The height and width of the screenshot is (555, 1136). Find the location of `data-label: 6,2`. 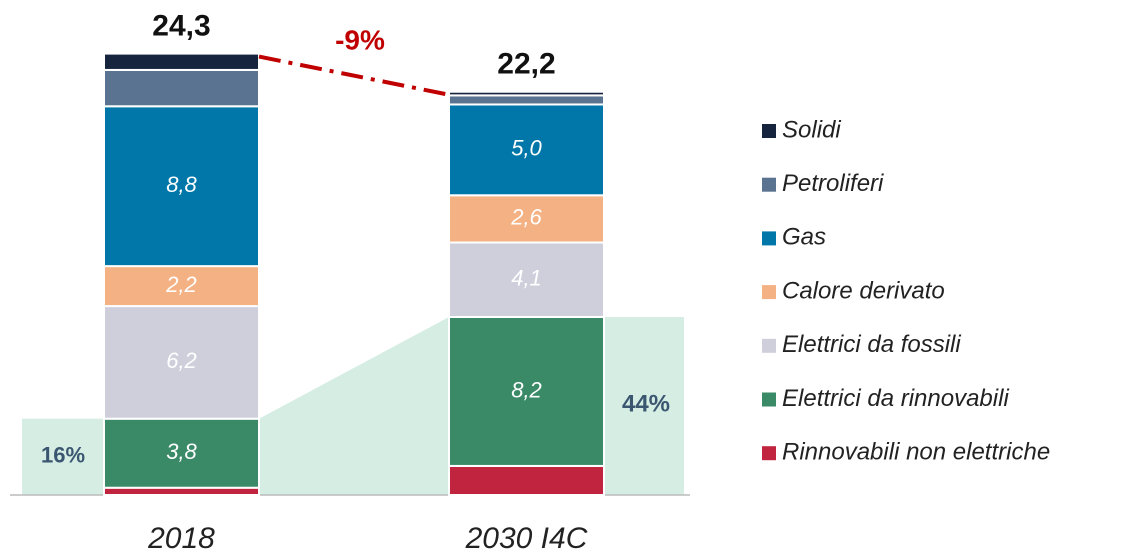

data-label: 6,2 is located at coordinates (181, 360).